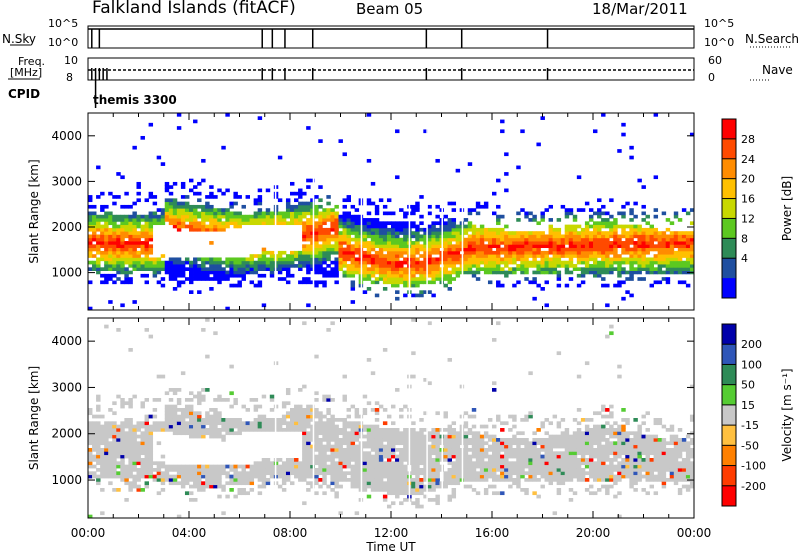 The height and width of the screenshot is (554, 800). I want to click on power-ylabel: Slant Range [km], so click(34, 211).